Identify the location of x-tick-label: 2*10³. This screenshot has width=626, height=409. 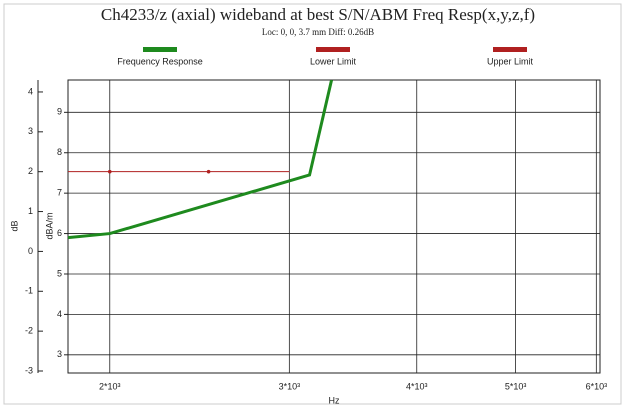
(110, 386).